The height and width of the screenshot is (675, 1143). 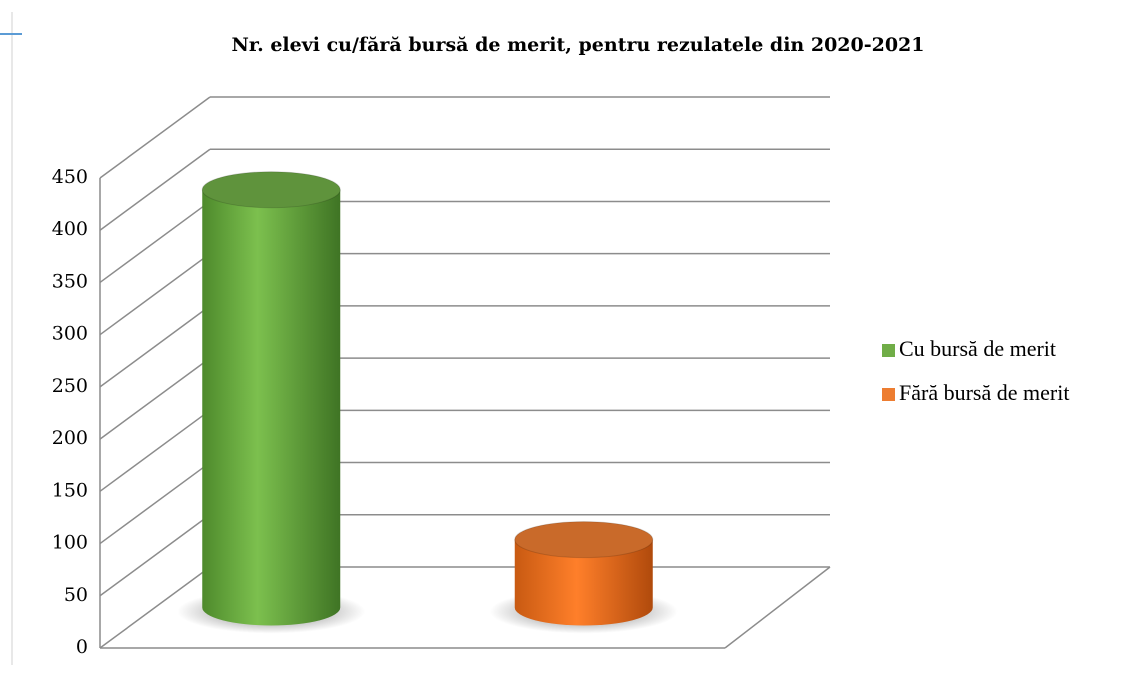 What do you see at coordinates (777, 607) in the screenshot?
I see `floor-edge` at bounding box center [777, 607].